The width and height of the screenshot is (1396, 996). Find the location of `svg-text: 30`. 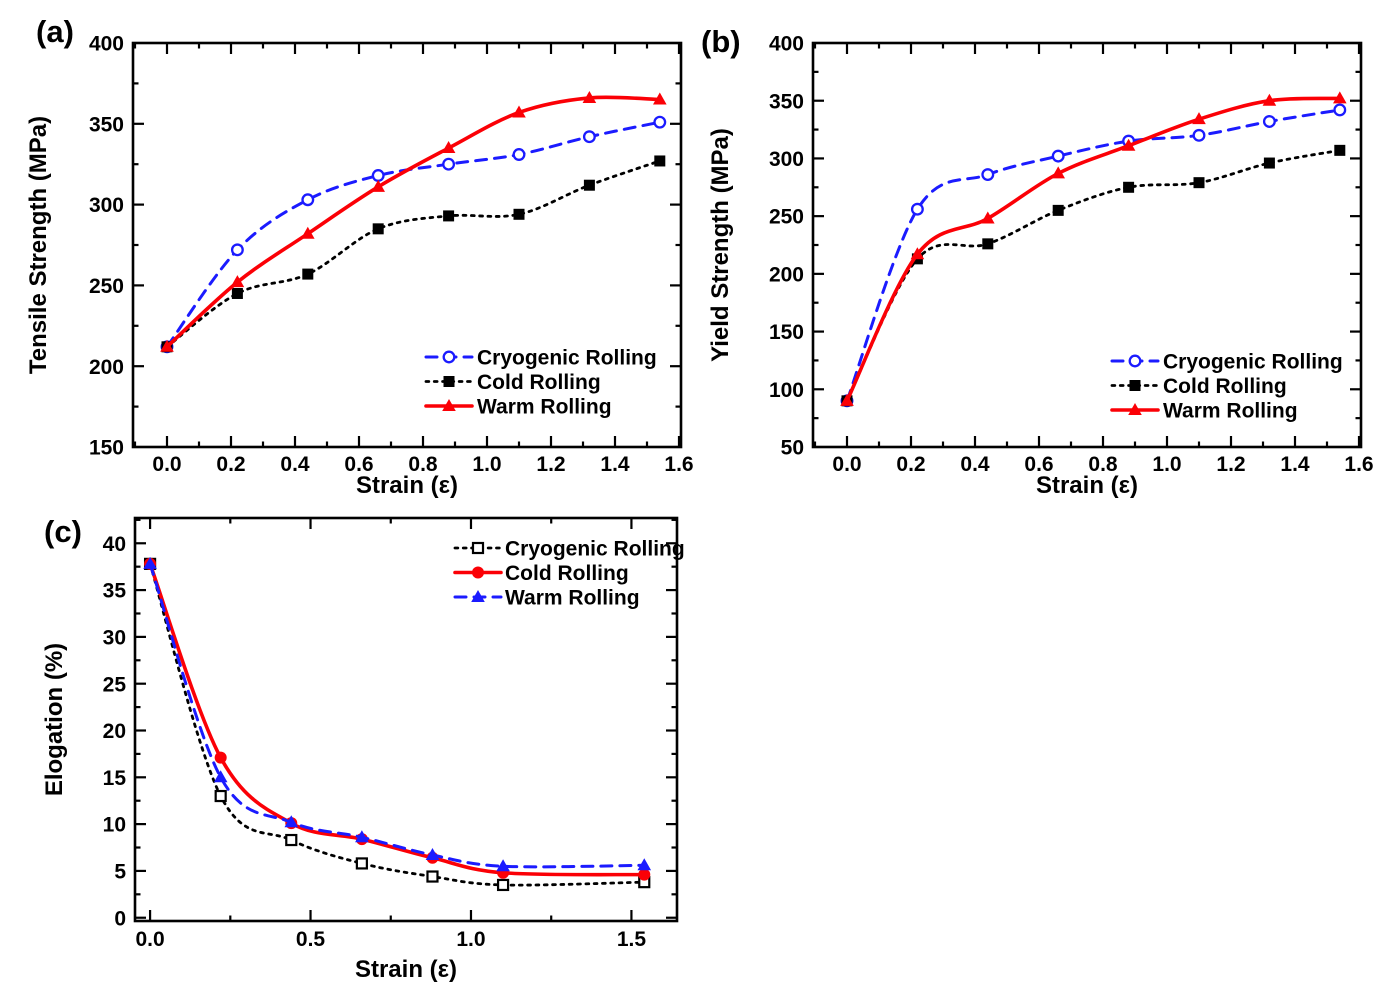

svg-text: 30 is located at coordinates (114, 637).